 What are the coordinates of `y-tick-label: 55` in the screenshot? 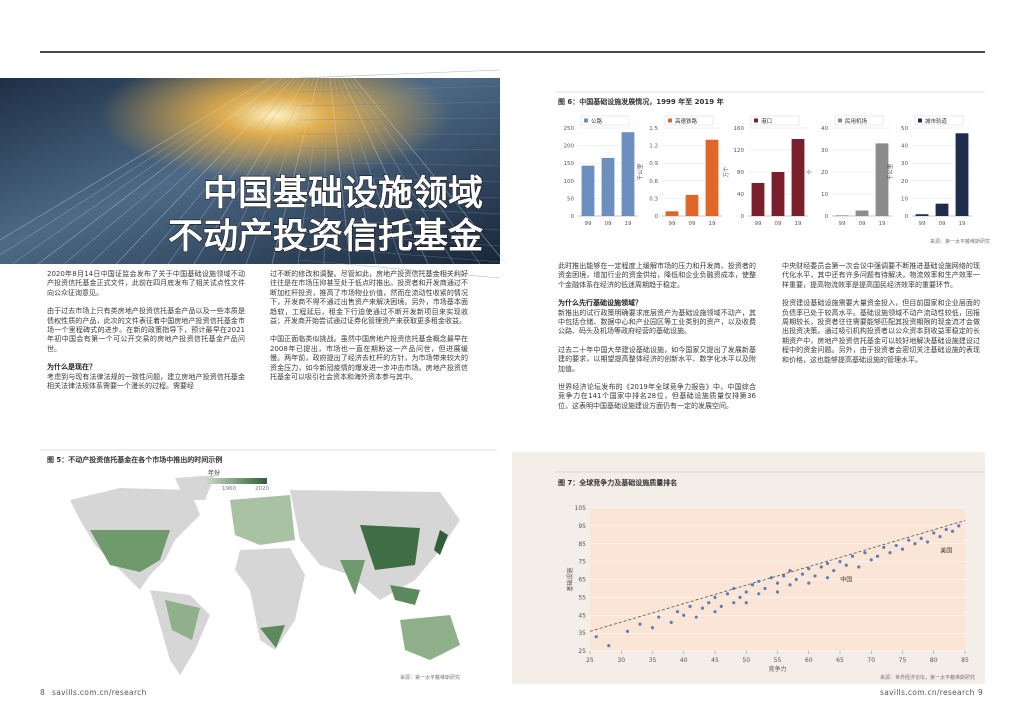 It's located at (582, 597).